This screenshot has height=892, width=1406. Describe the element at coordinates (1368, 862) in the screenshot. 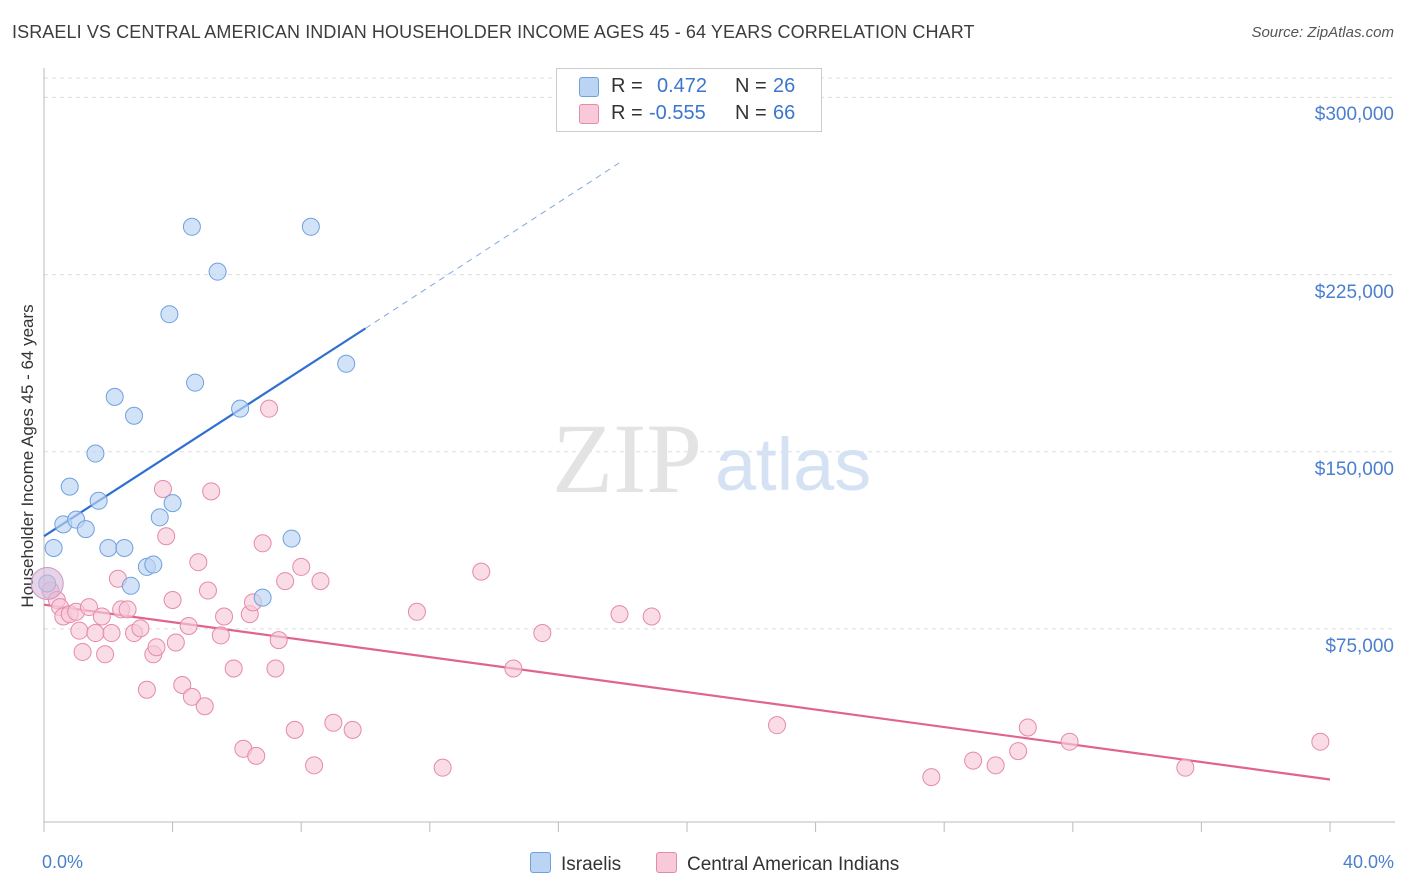

I see `x-tick-label-max: 40.0%` at that location.